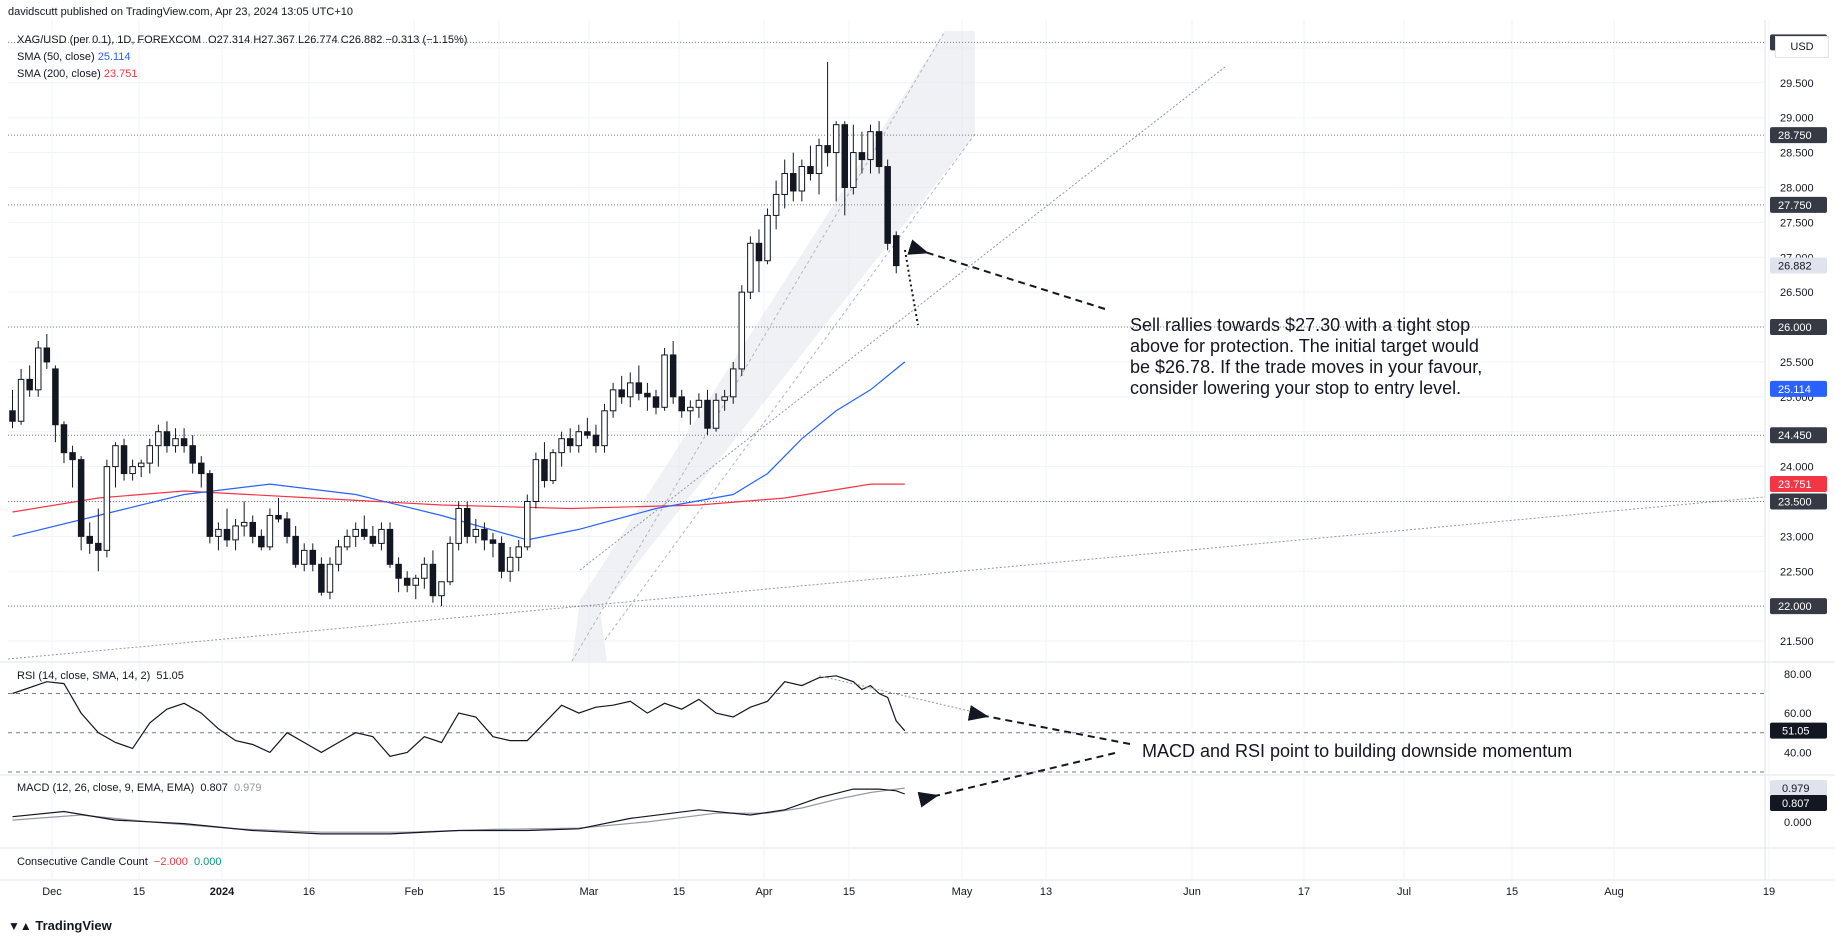  I want to click on macd-signal-tag, so click(1798, 788).